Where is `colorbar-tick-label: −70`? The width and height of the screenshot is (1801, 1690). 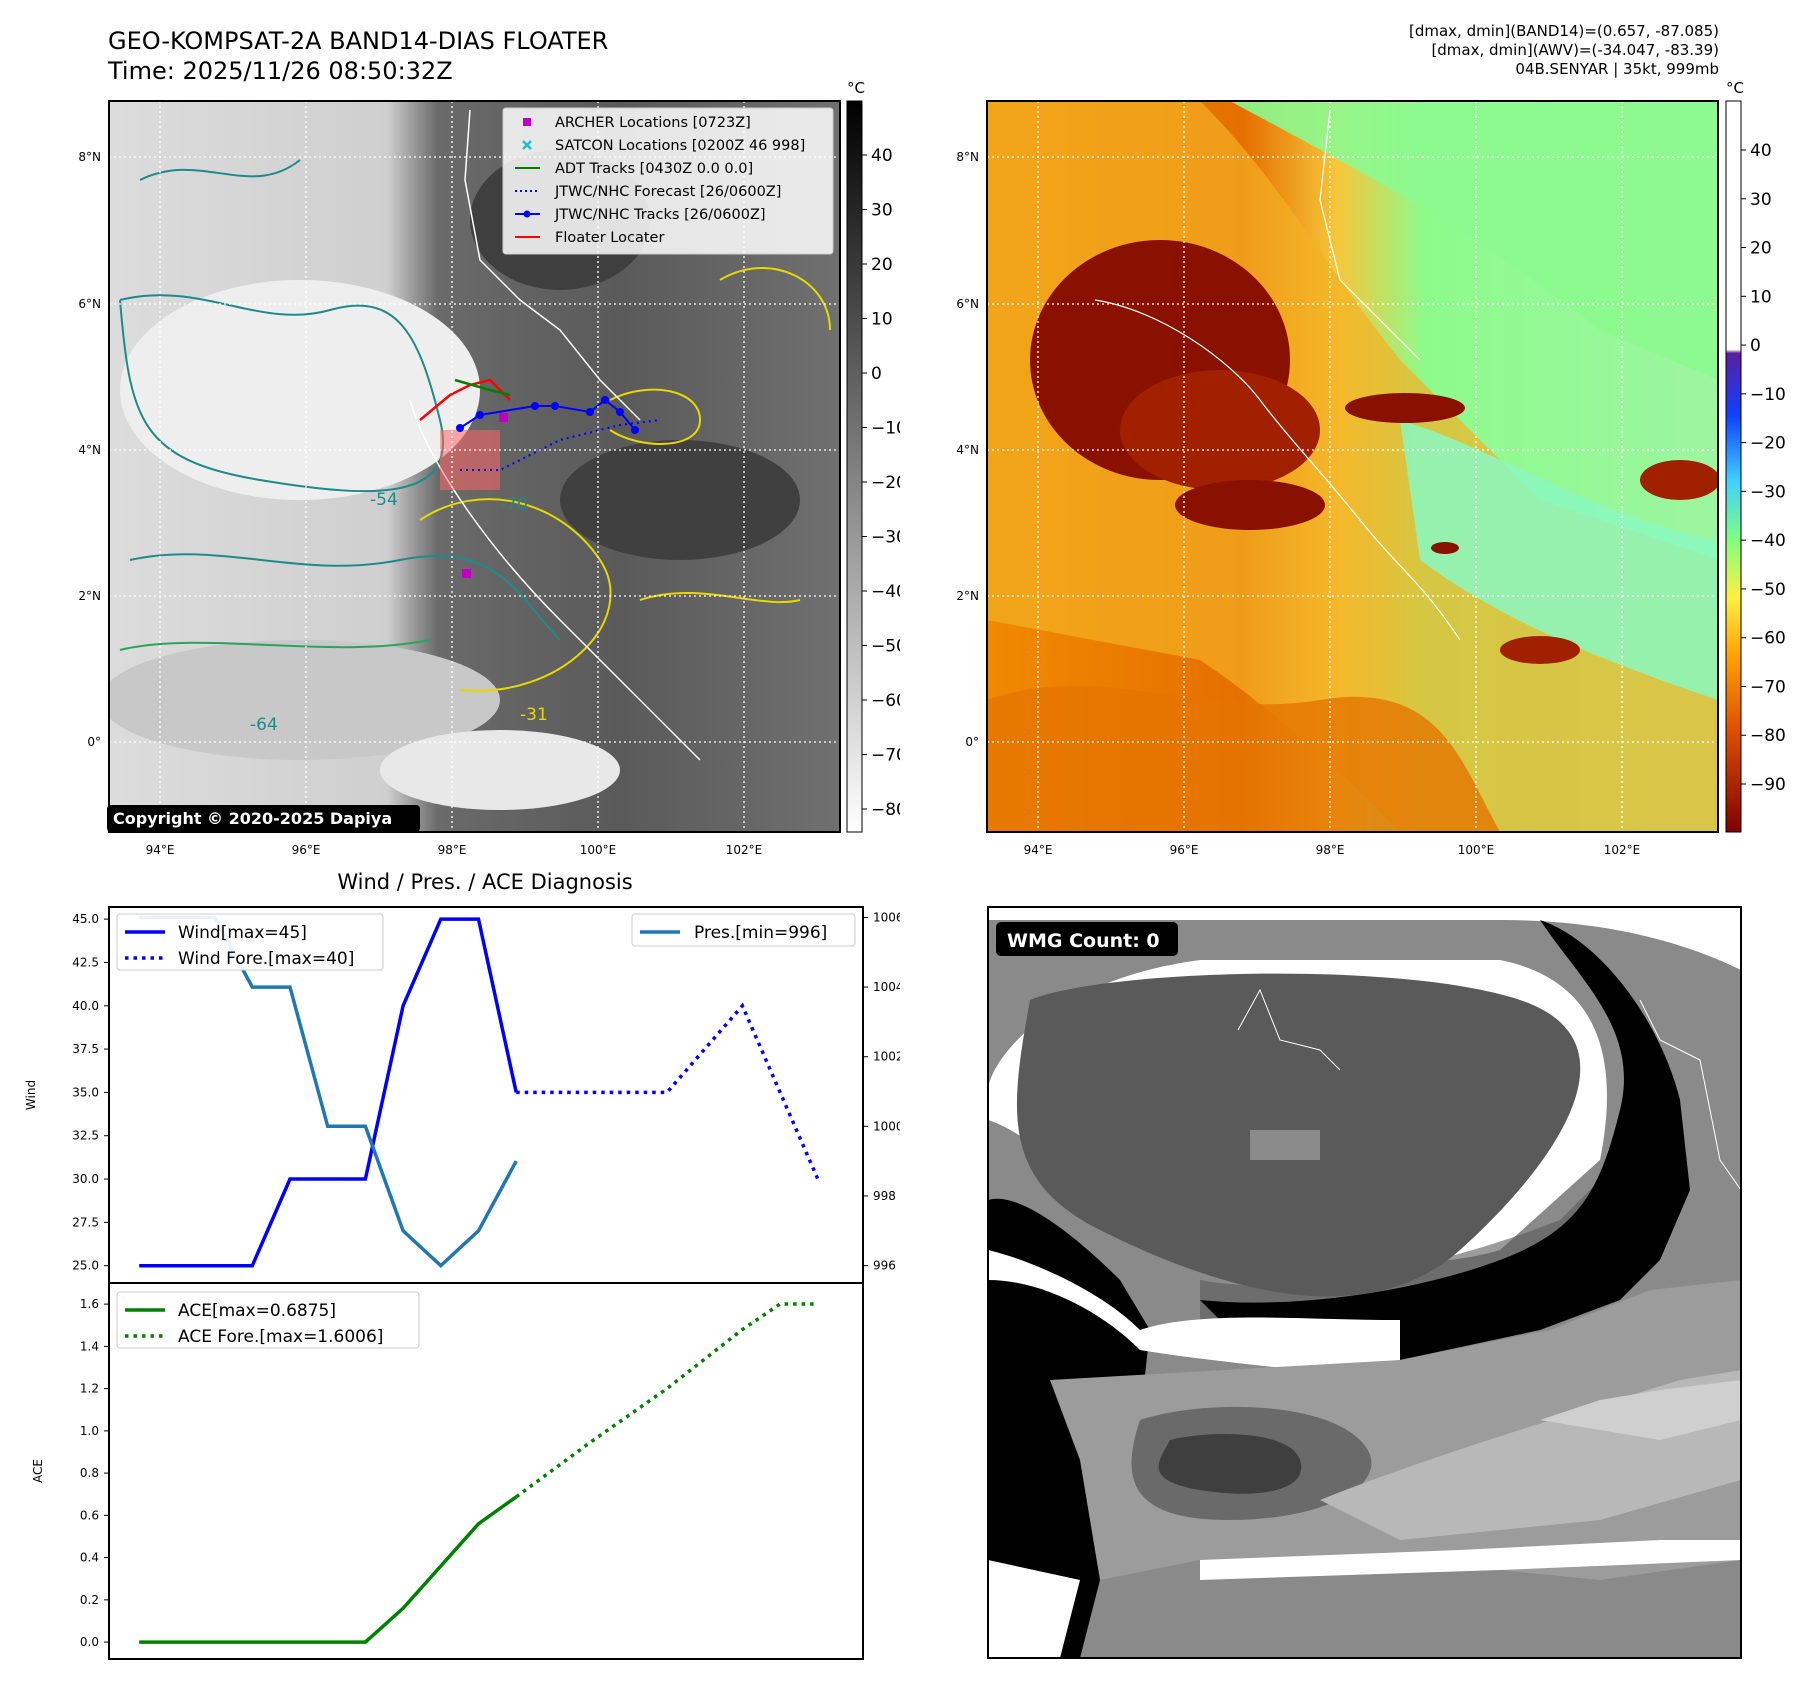
colorbar-tick-label: −70 is located at coordinates (1768, 687).